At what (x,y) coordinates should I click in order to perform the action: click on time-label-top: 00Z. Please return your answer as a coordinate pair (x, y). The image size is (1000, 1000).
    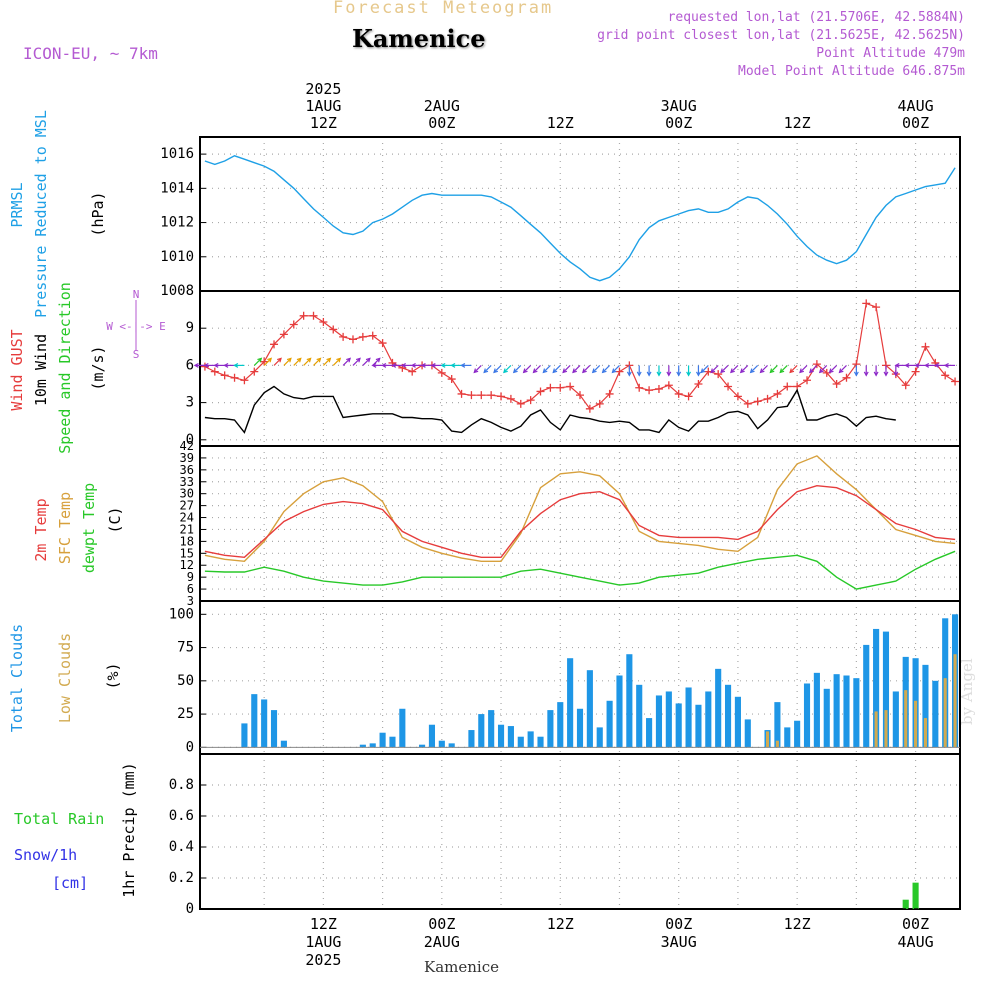
    Looking at the image, I should click on (678, 123).